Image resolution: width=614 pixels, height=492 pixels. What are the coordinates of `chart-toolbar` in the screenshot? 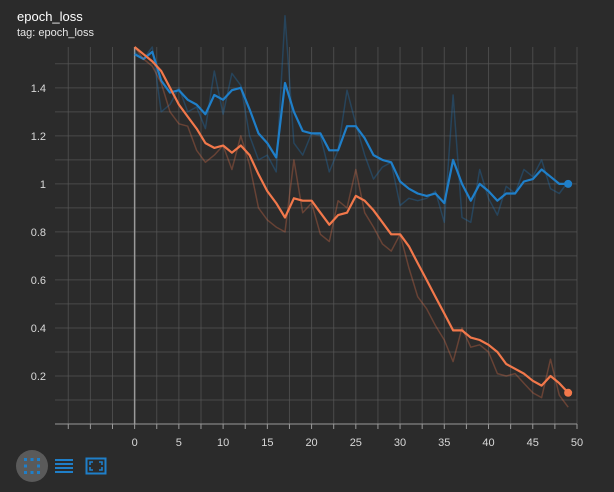 It's located at (64, 466).